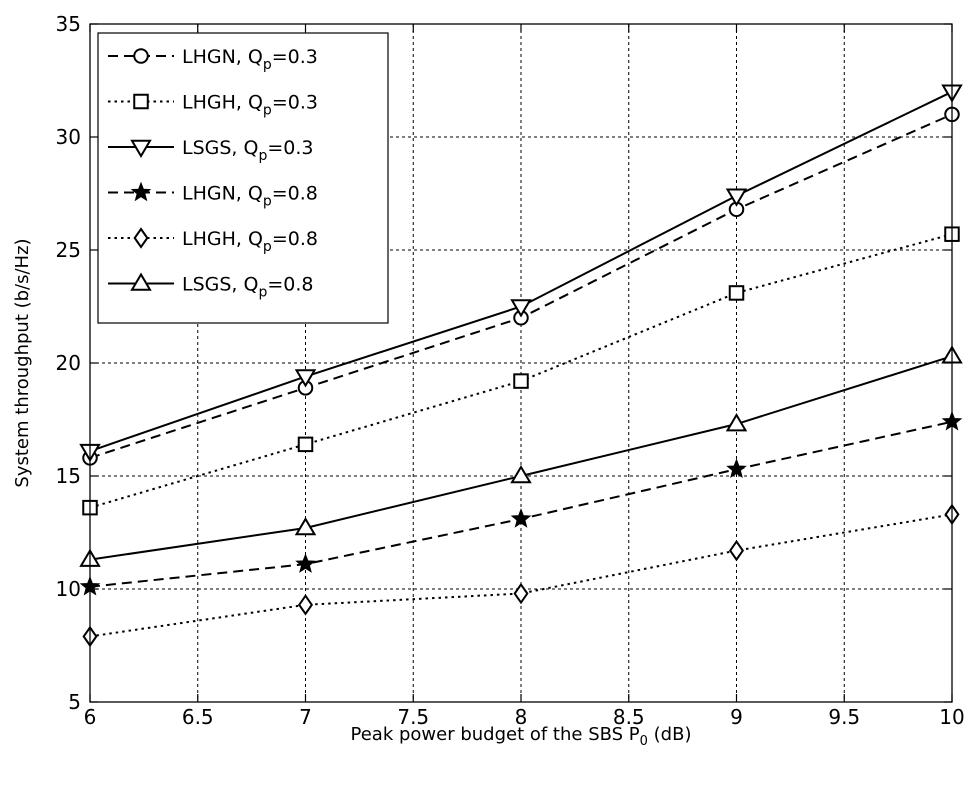 The width and height of the screenshot is (969, 787). Describe the element at coordinates (248, 150) in the screenshot. I see `legend-label: LSGS, Qp=0.3` at that location.